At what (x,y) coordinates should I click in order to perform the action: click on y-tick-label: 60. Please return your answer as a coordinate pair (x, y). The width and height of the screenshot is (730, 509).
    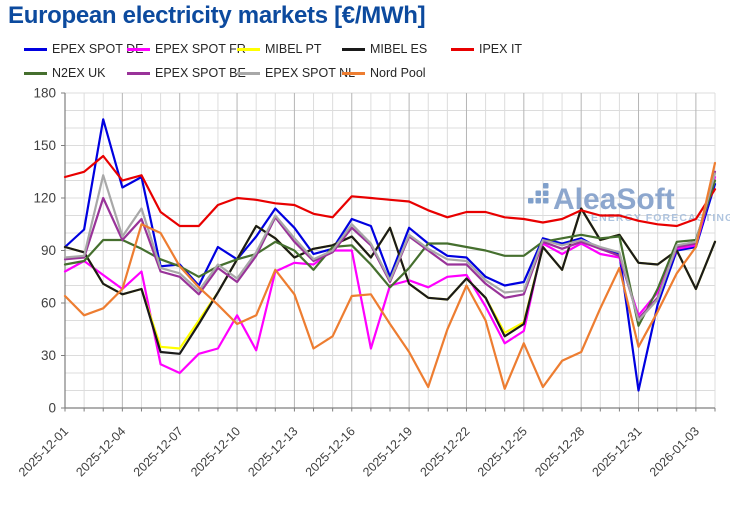
    Looking at the image, I should click on (48, 303).